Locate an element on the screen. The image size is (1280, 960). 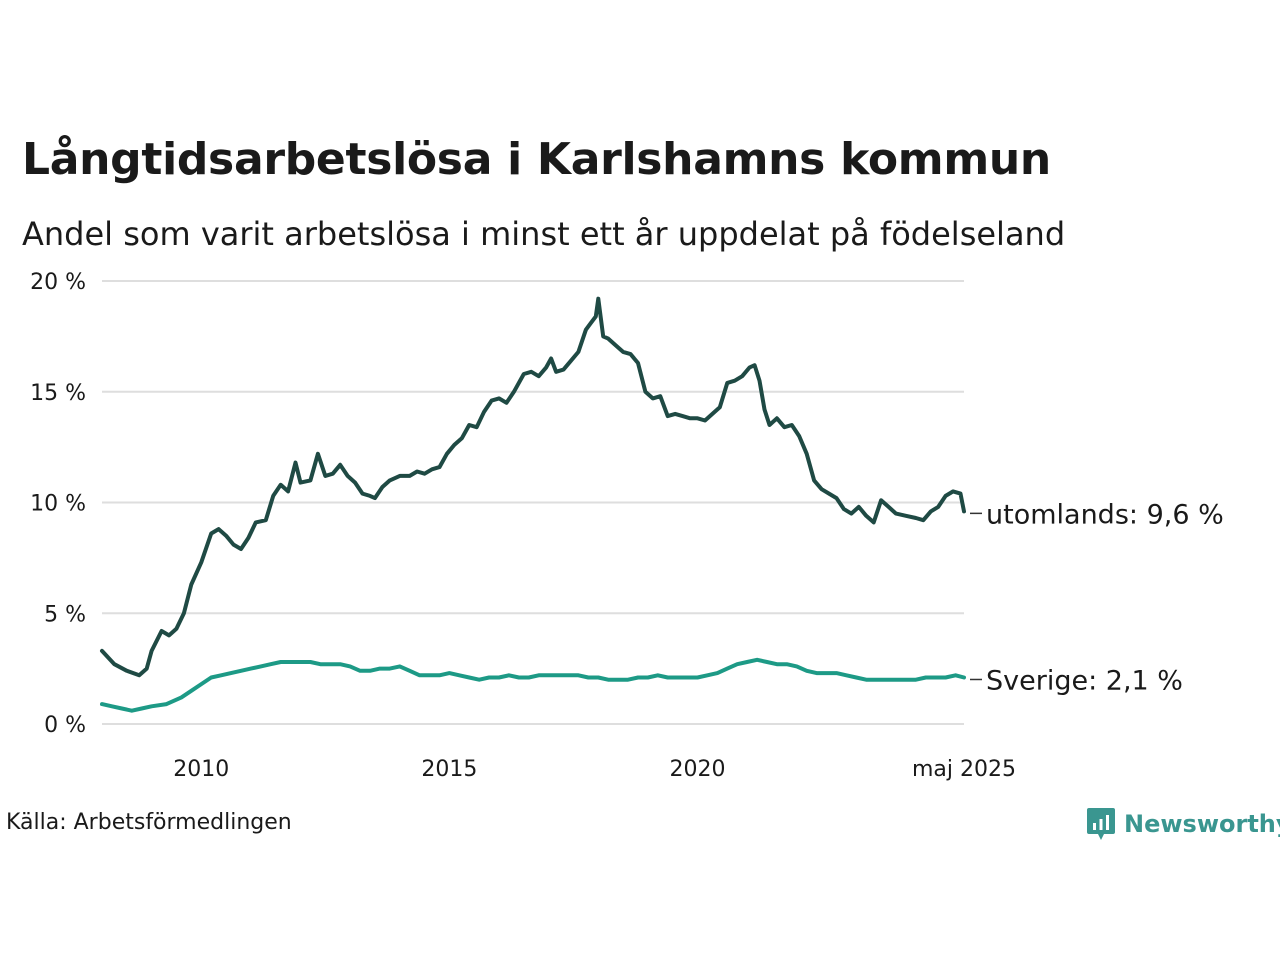
series-end-label: utomlands: 9,6 % is located at coordinates (1105, 514).